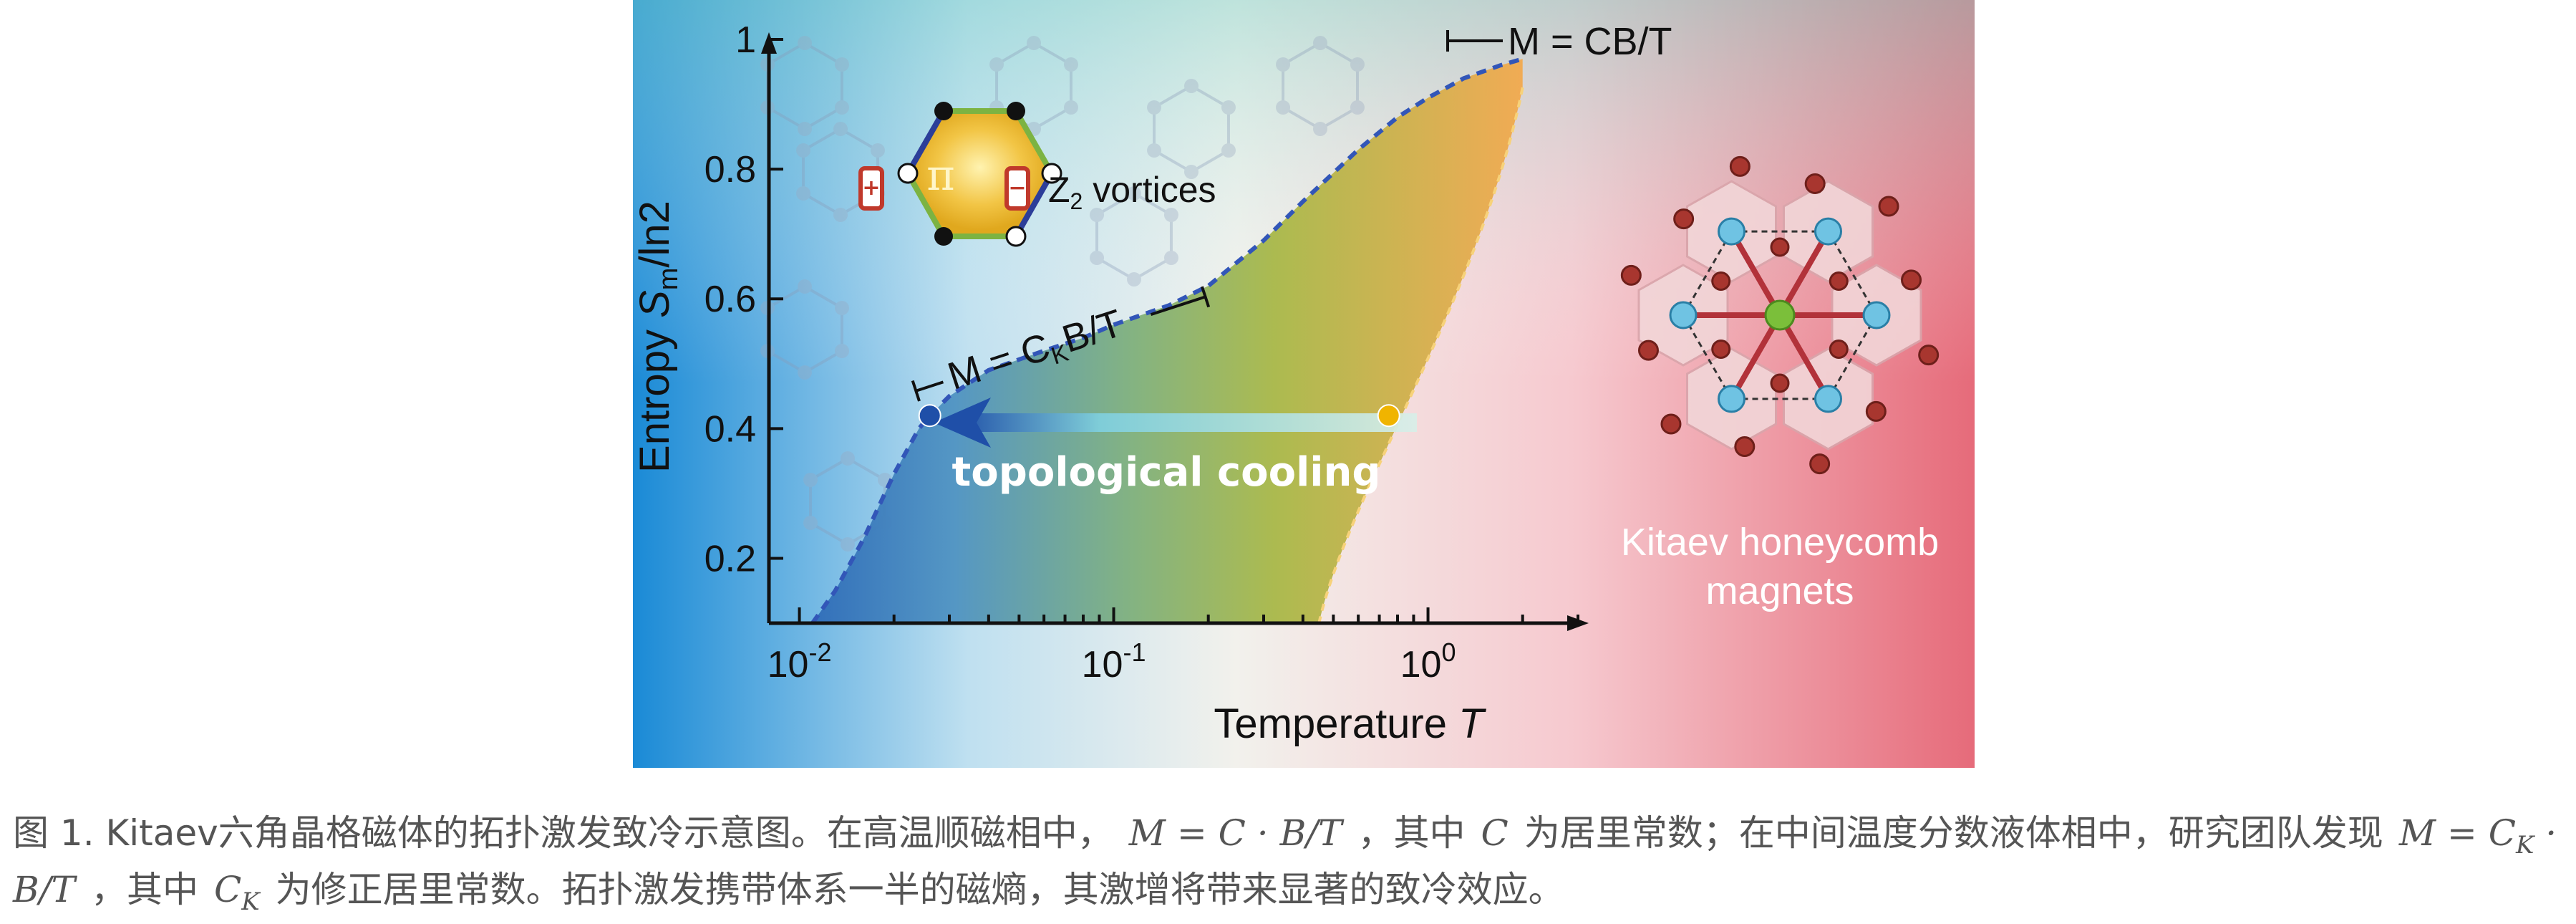 Image resolution: width=2576 pixels, height=924 pixels. I want to click on x-tick-exponent: 0, so click(1448, 652).